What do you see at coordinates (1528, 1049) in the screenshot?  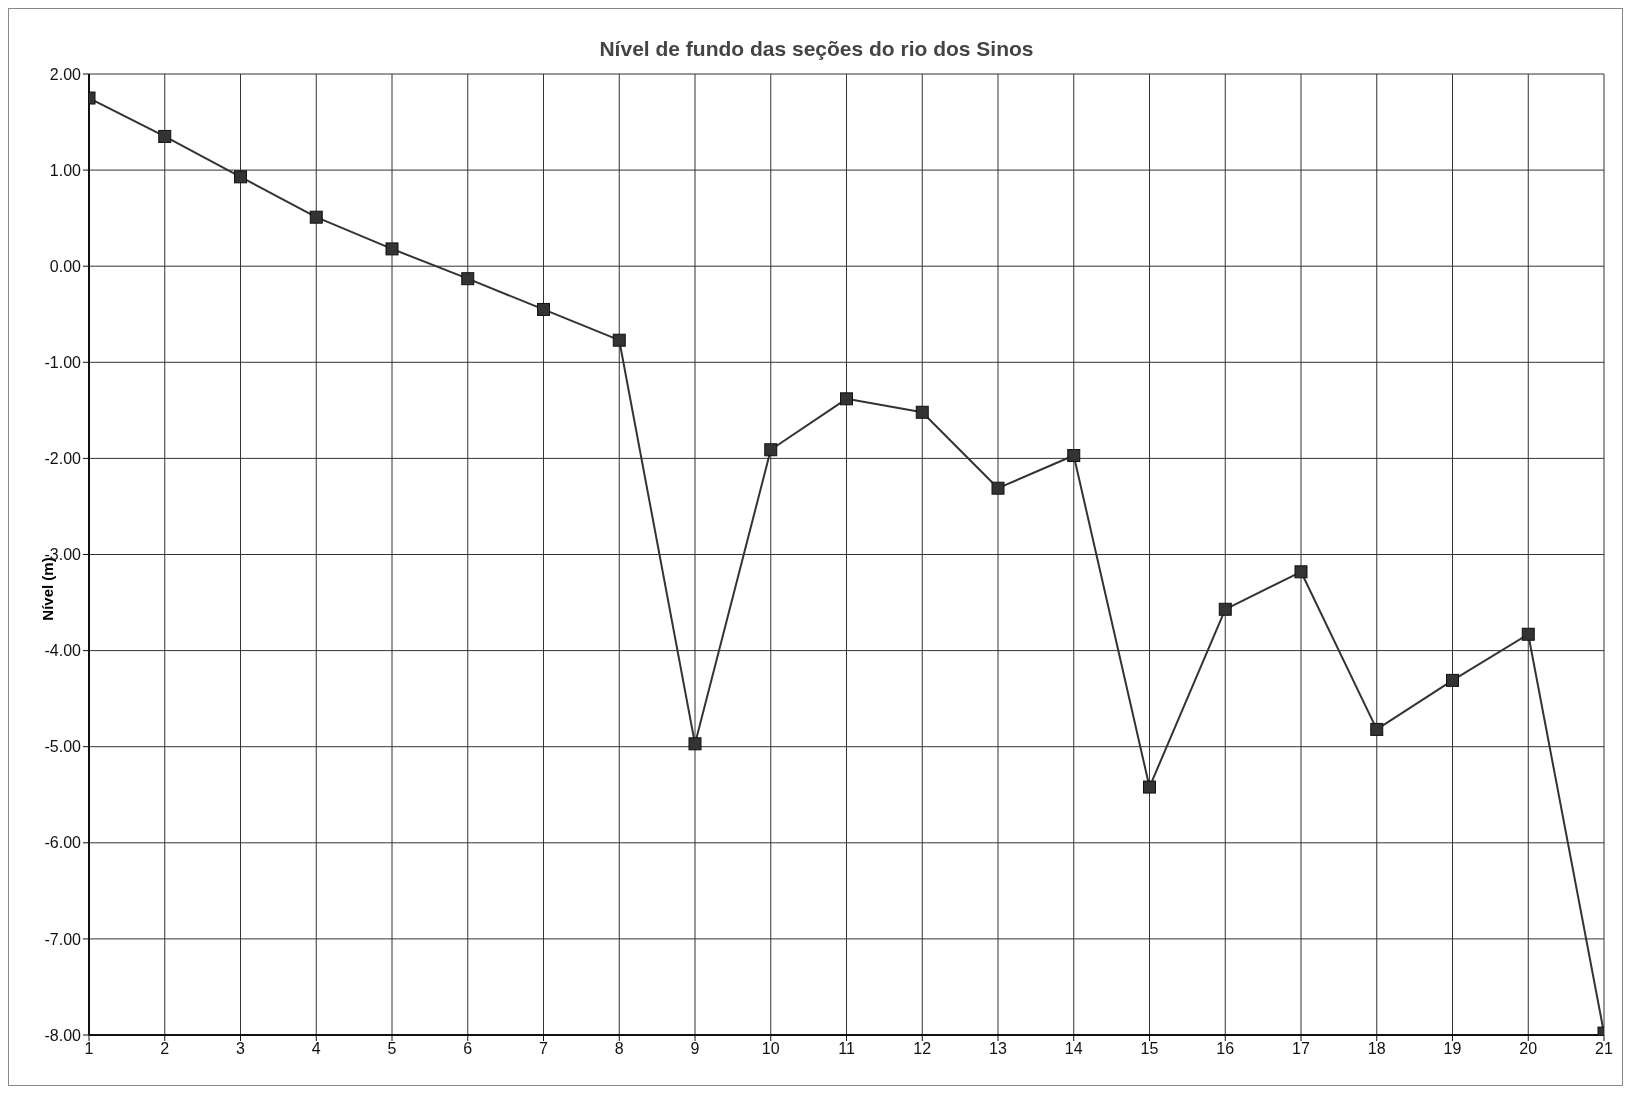 I see `x-tick-label: 20` at bounding box center [1528, 1049].